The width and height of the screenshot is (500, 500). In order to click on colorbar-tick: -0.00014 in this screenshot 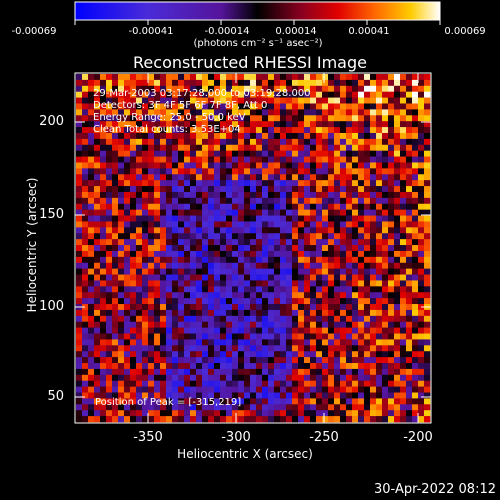, I will do `click(227, 31)`.